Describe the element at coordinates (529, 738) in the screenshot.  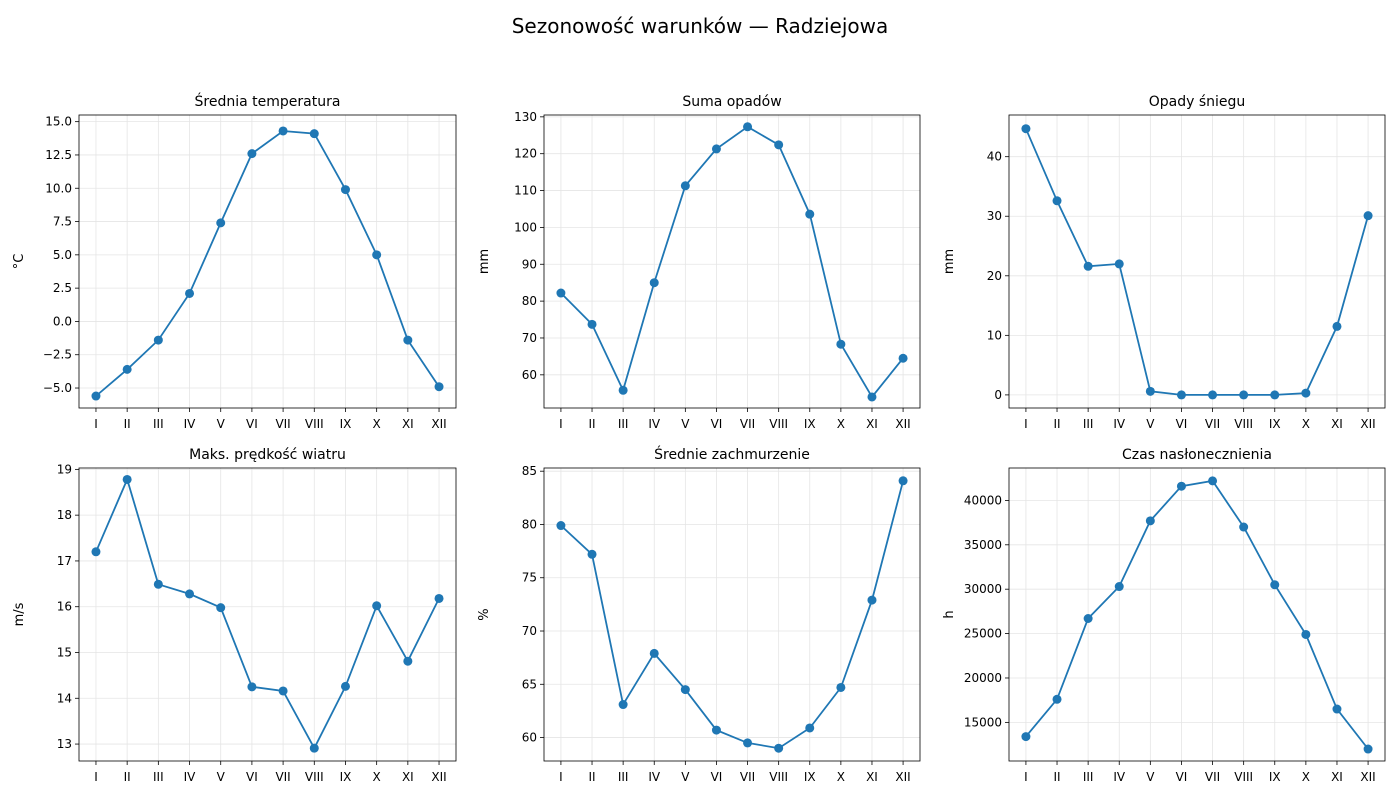
I see `y-tick-label: 60` at that location.